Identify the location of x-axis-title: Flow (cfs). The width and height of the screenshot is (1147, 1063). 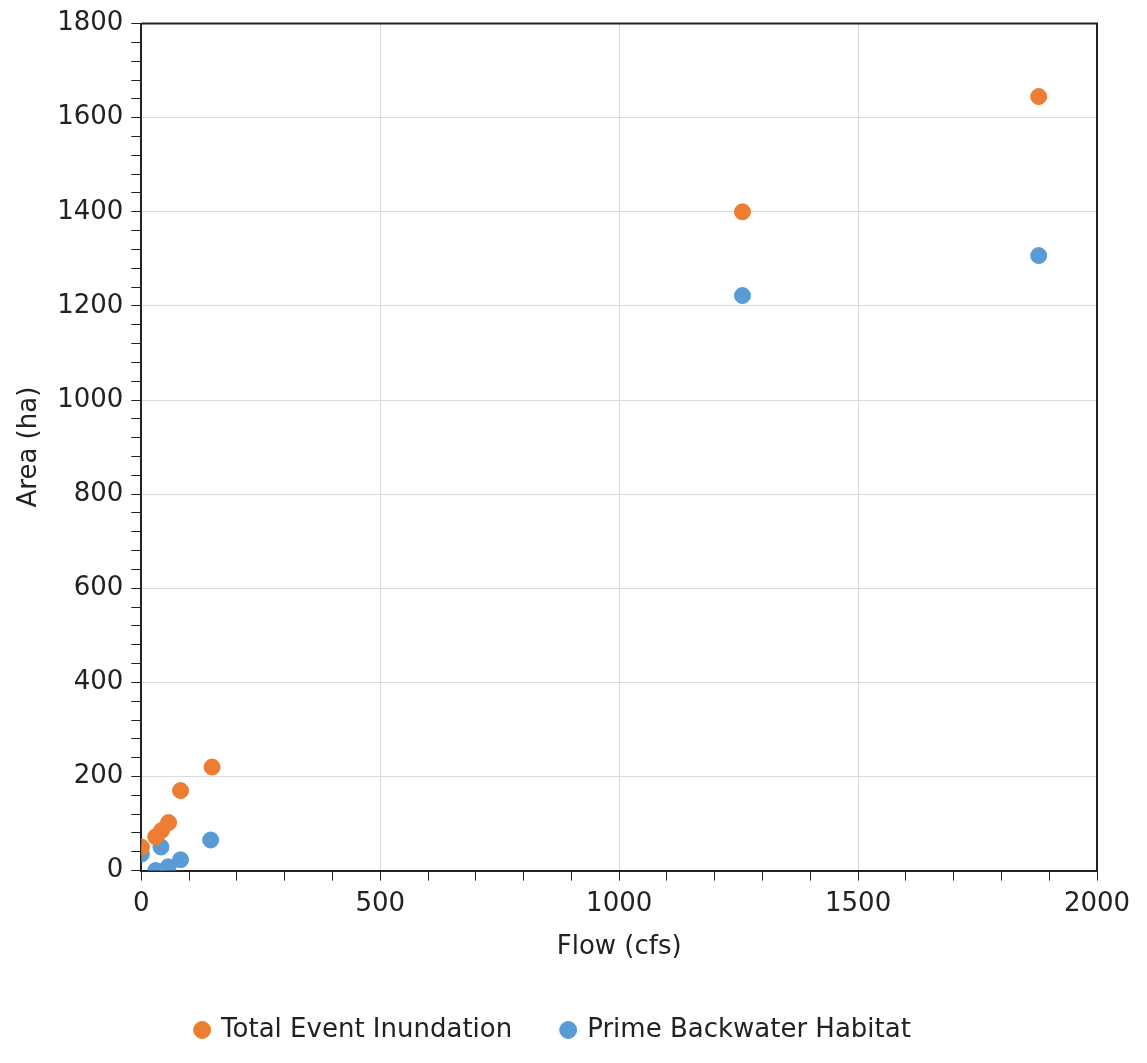
(619, 945).